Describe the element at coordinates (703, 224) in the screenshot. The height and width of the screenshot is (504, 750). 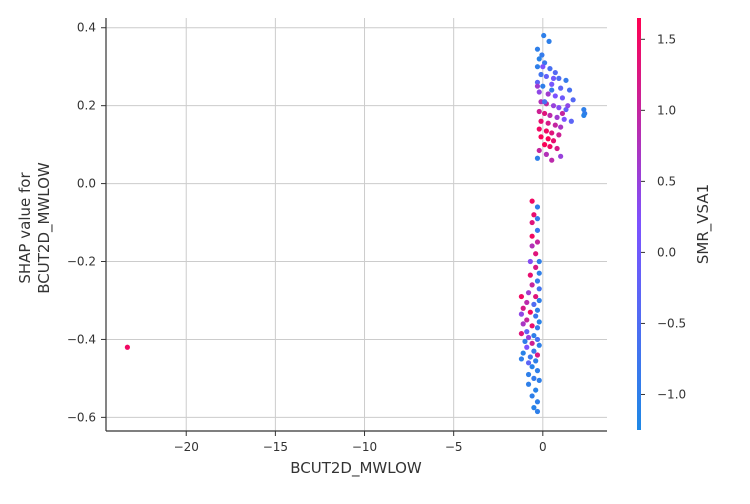
I see `colorbar-label: SMR_VSA1` at that location.